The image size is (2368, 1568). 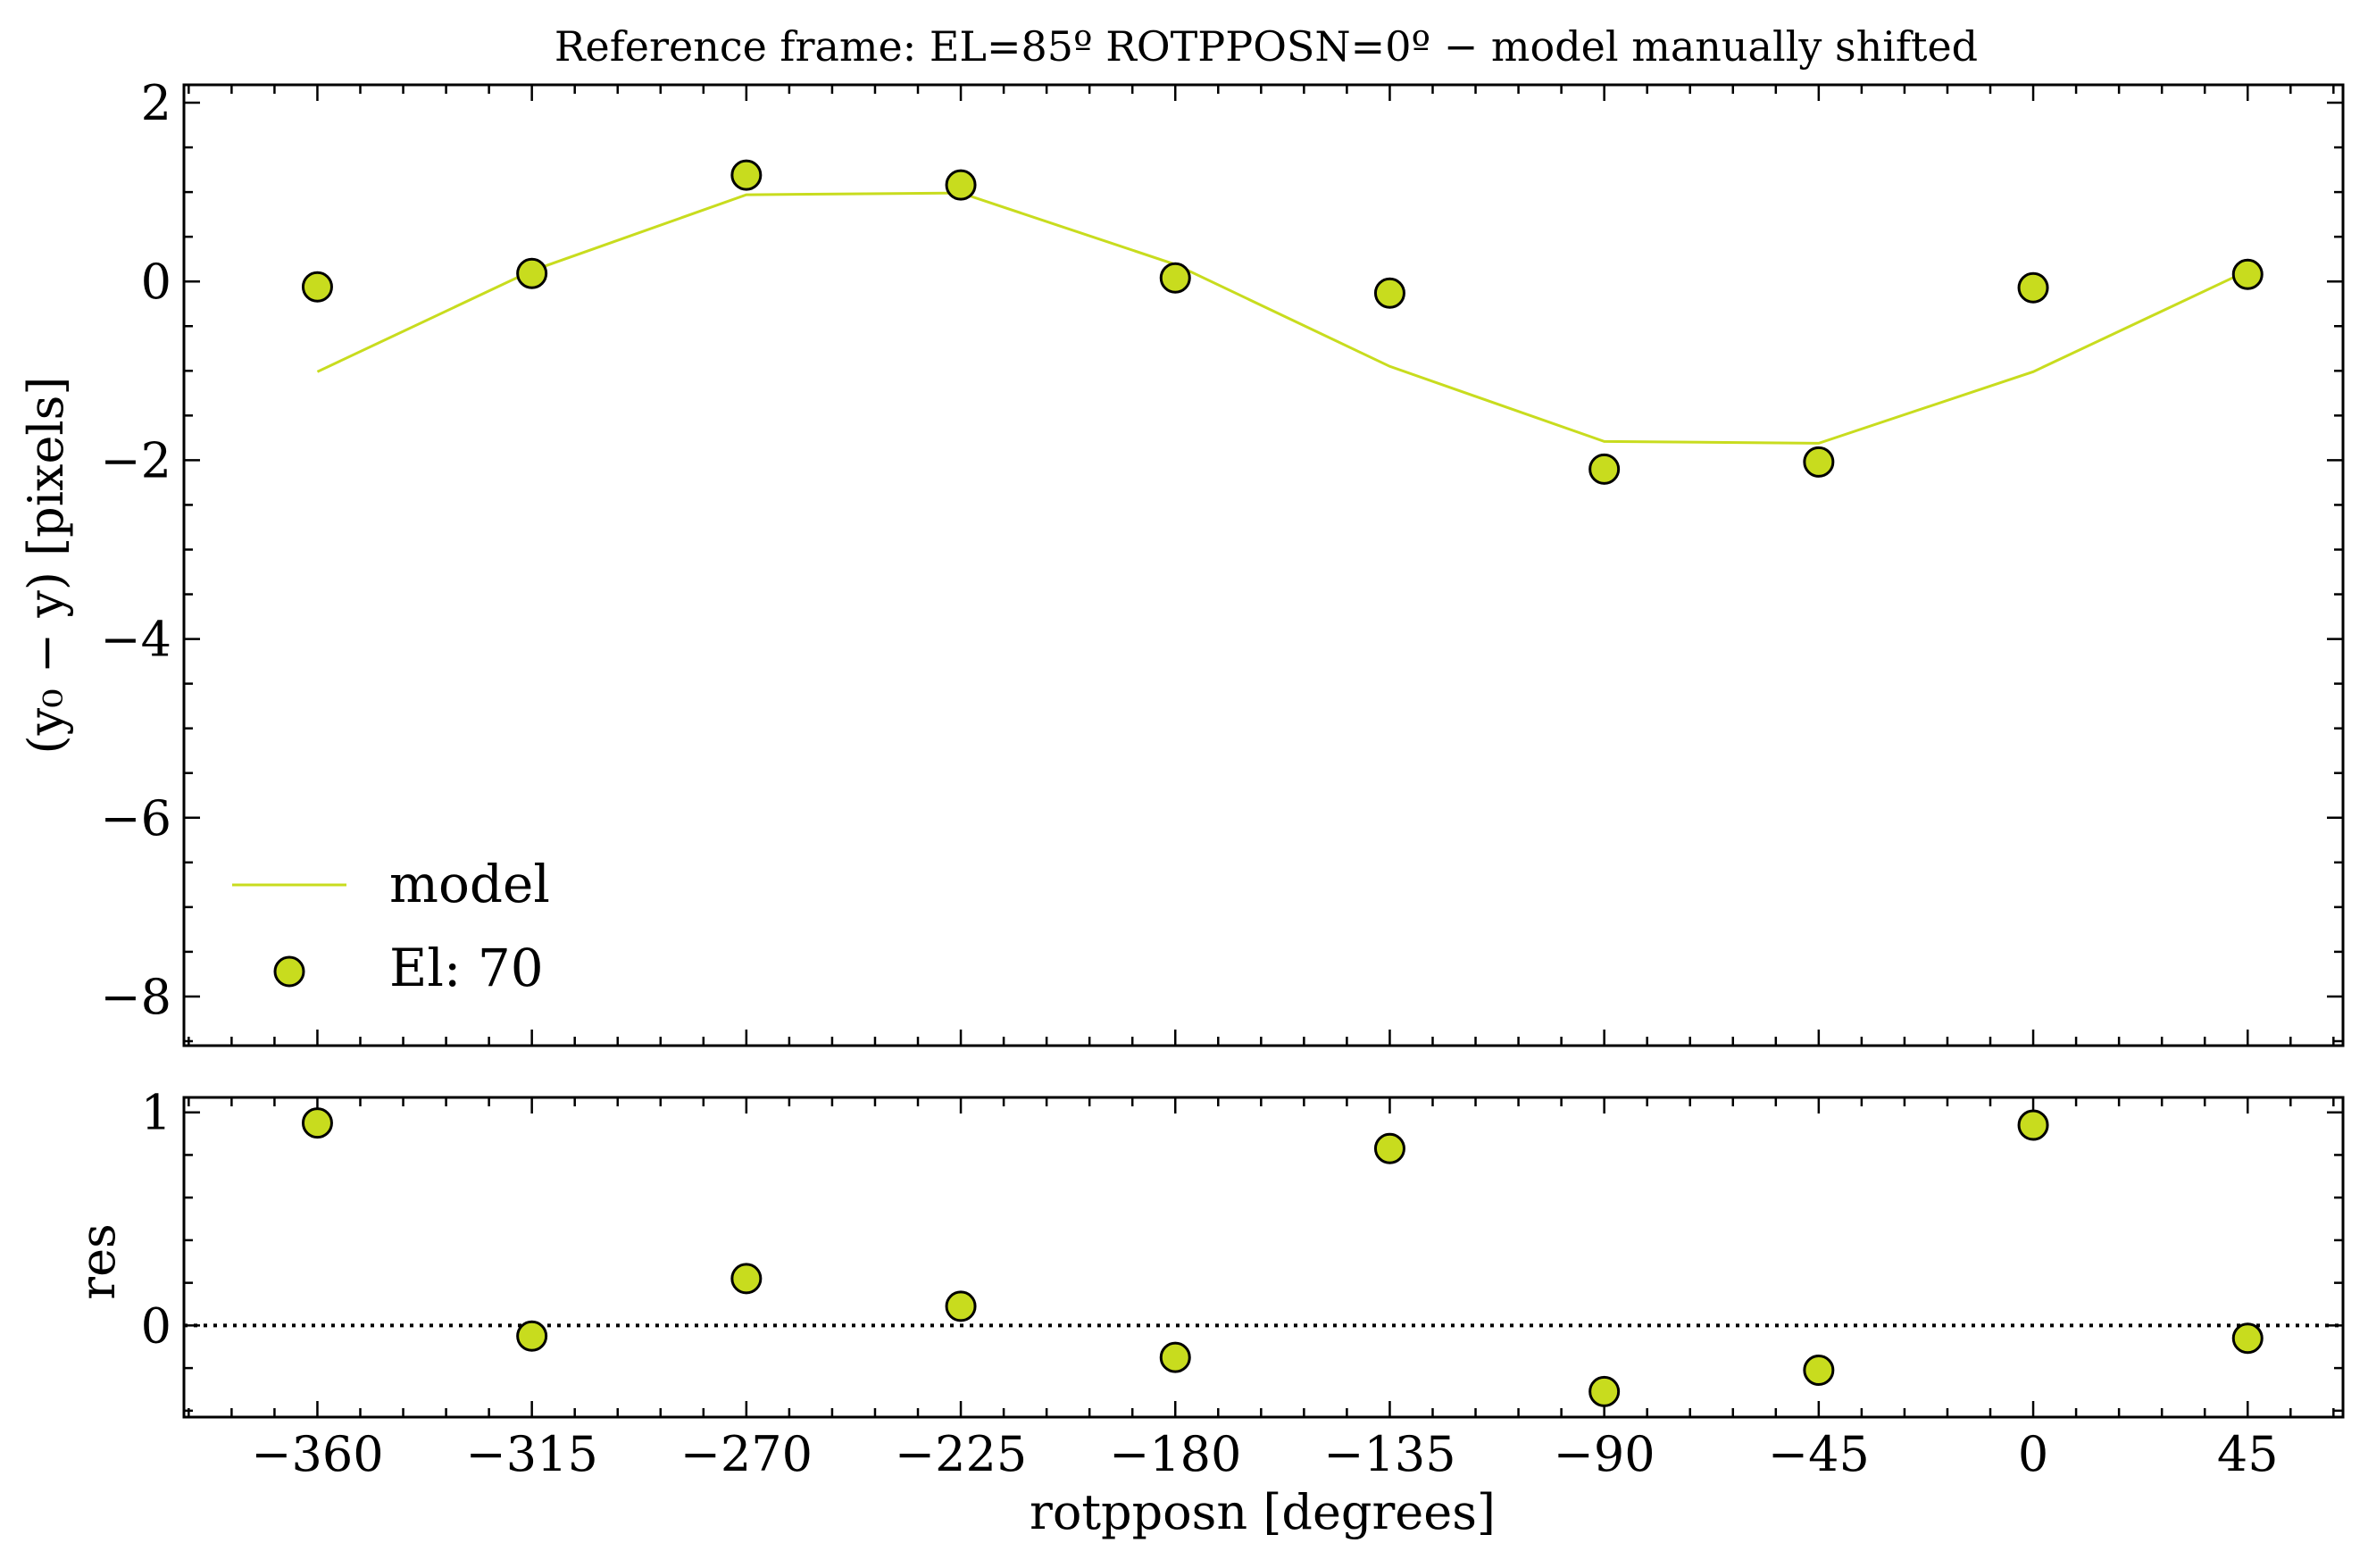 What do you see at coordinates (391, 926) in the screenshot?
I see `legend: model El: 70` at bounding box center [391, 926].